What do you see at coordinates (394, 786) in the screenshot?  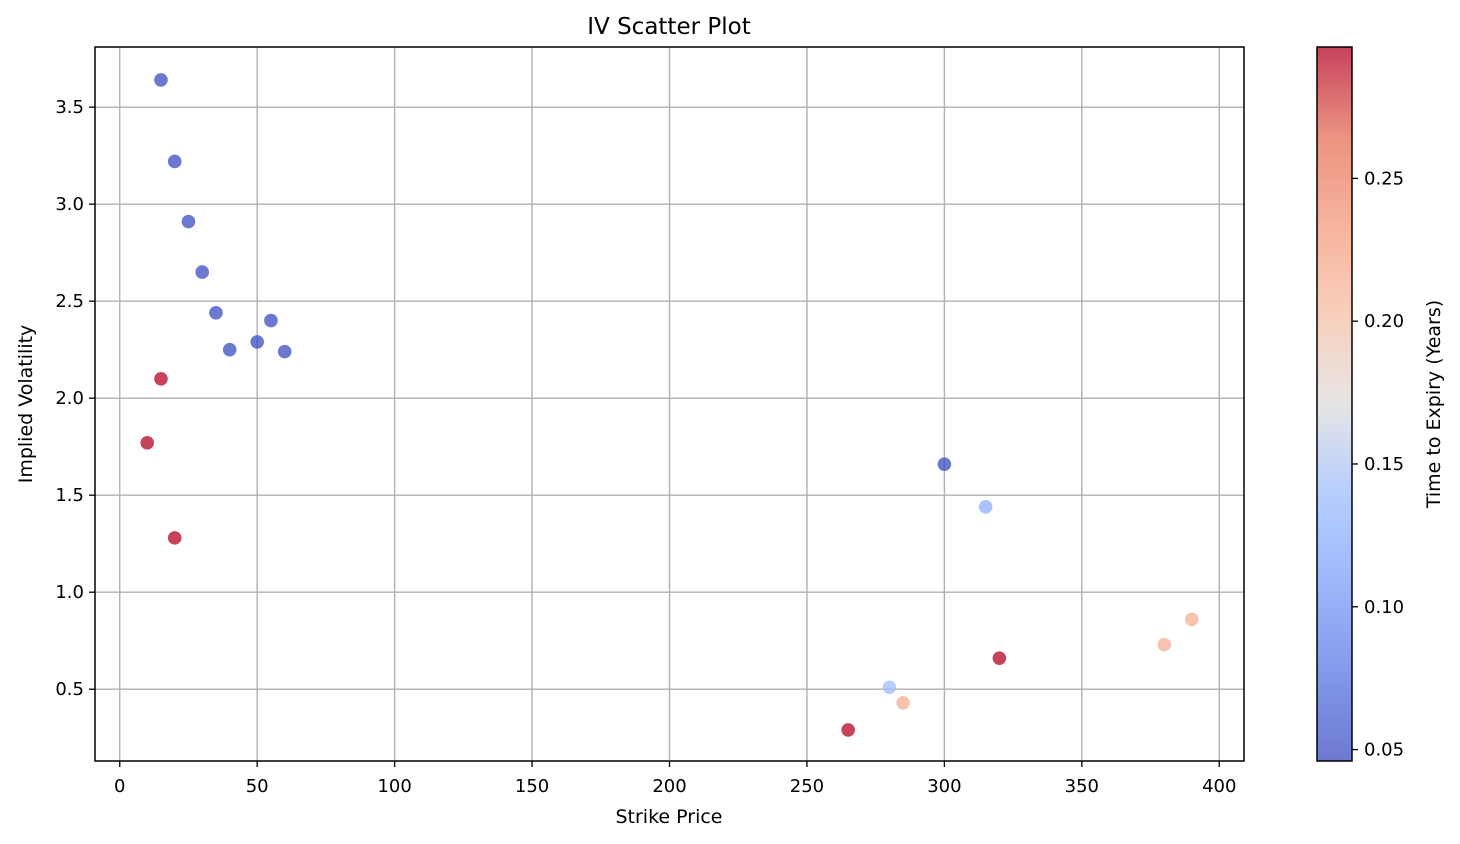 I see `x-tick-label: 100` at bounding box center [394, 786].